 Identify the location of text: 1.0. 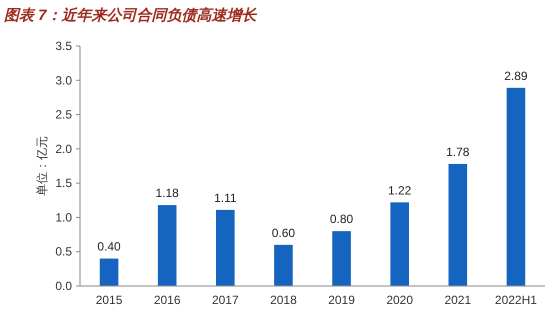
(63, 217).